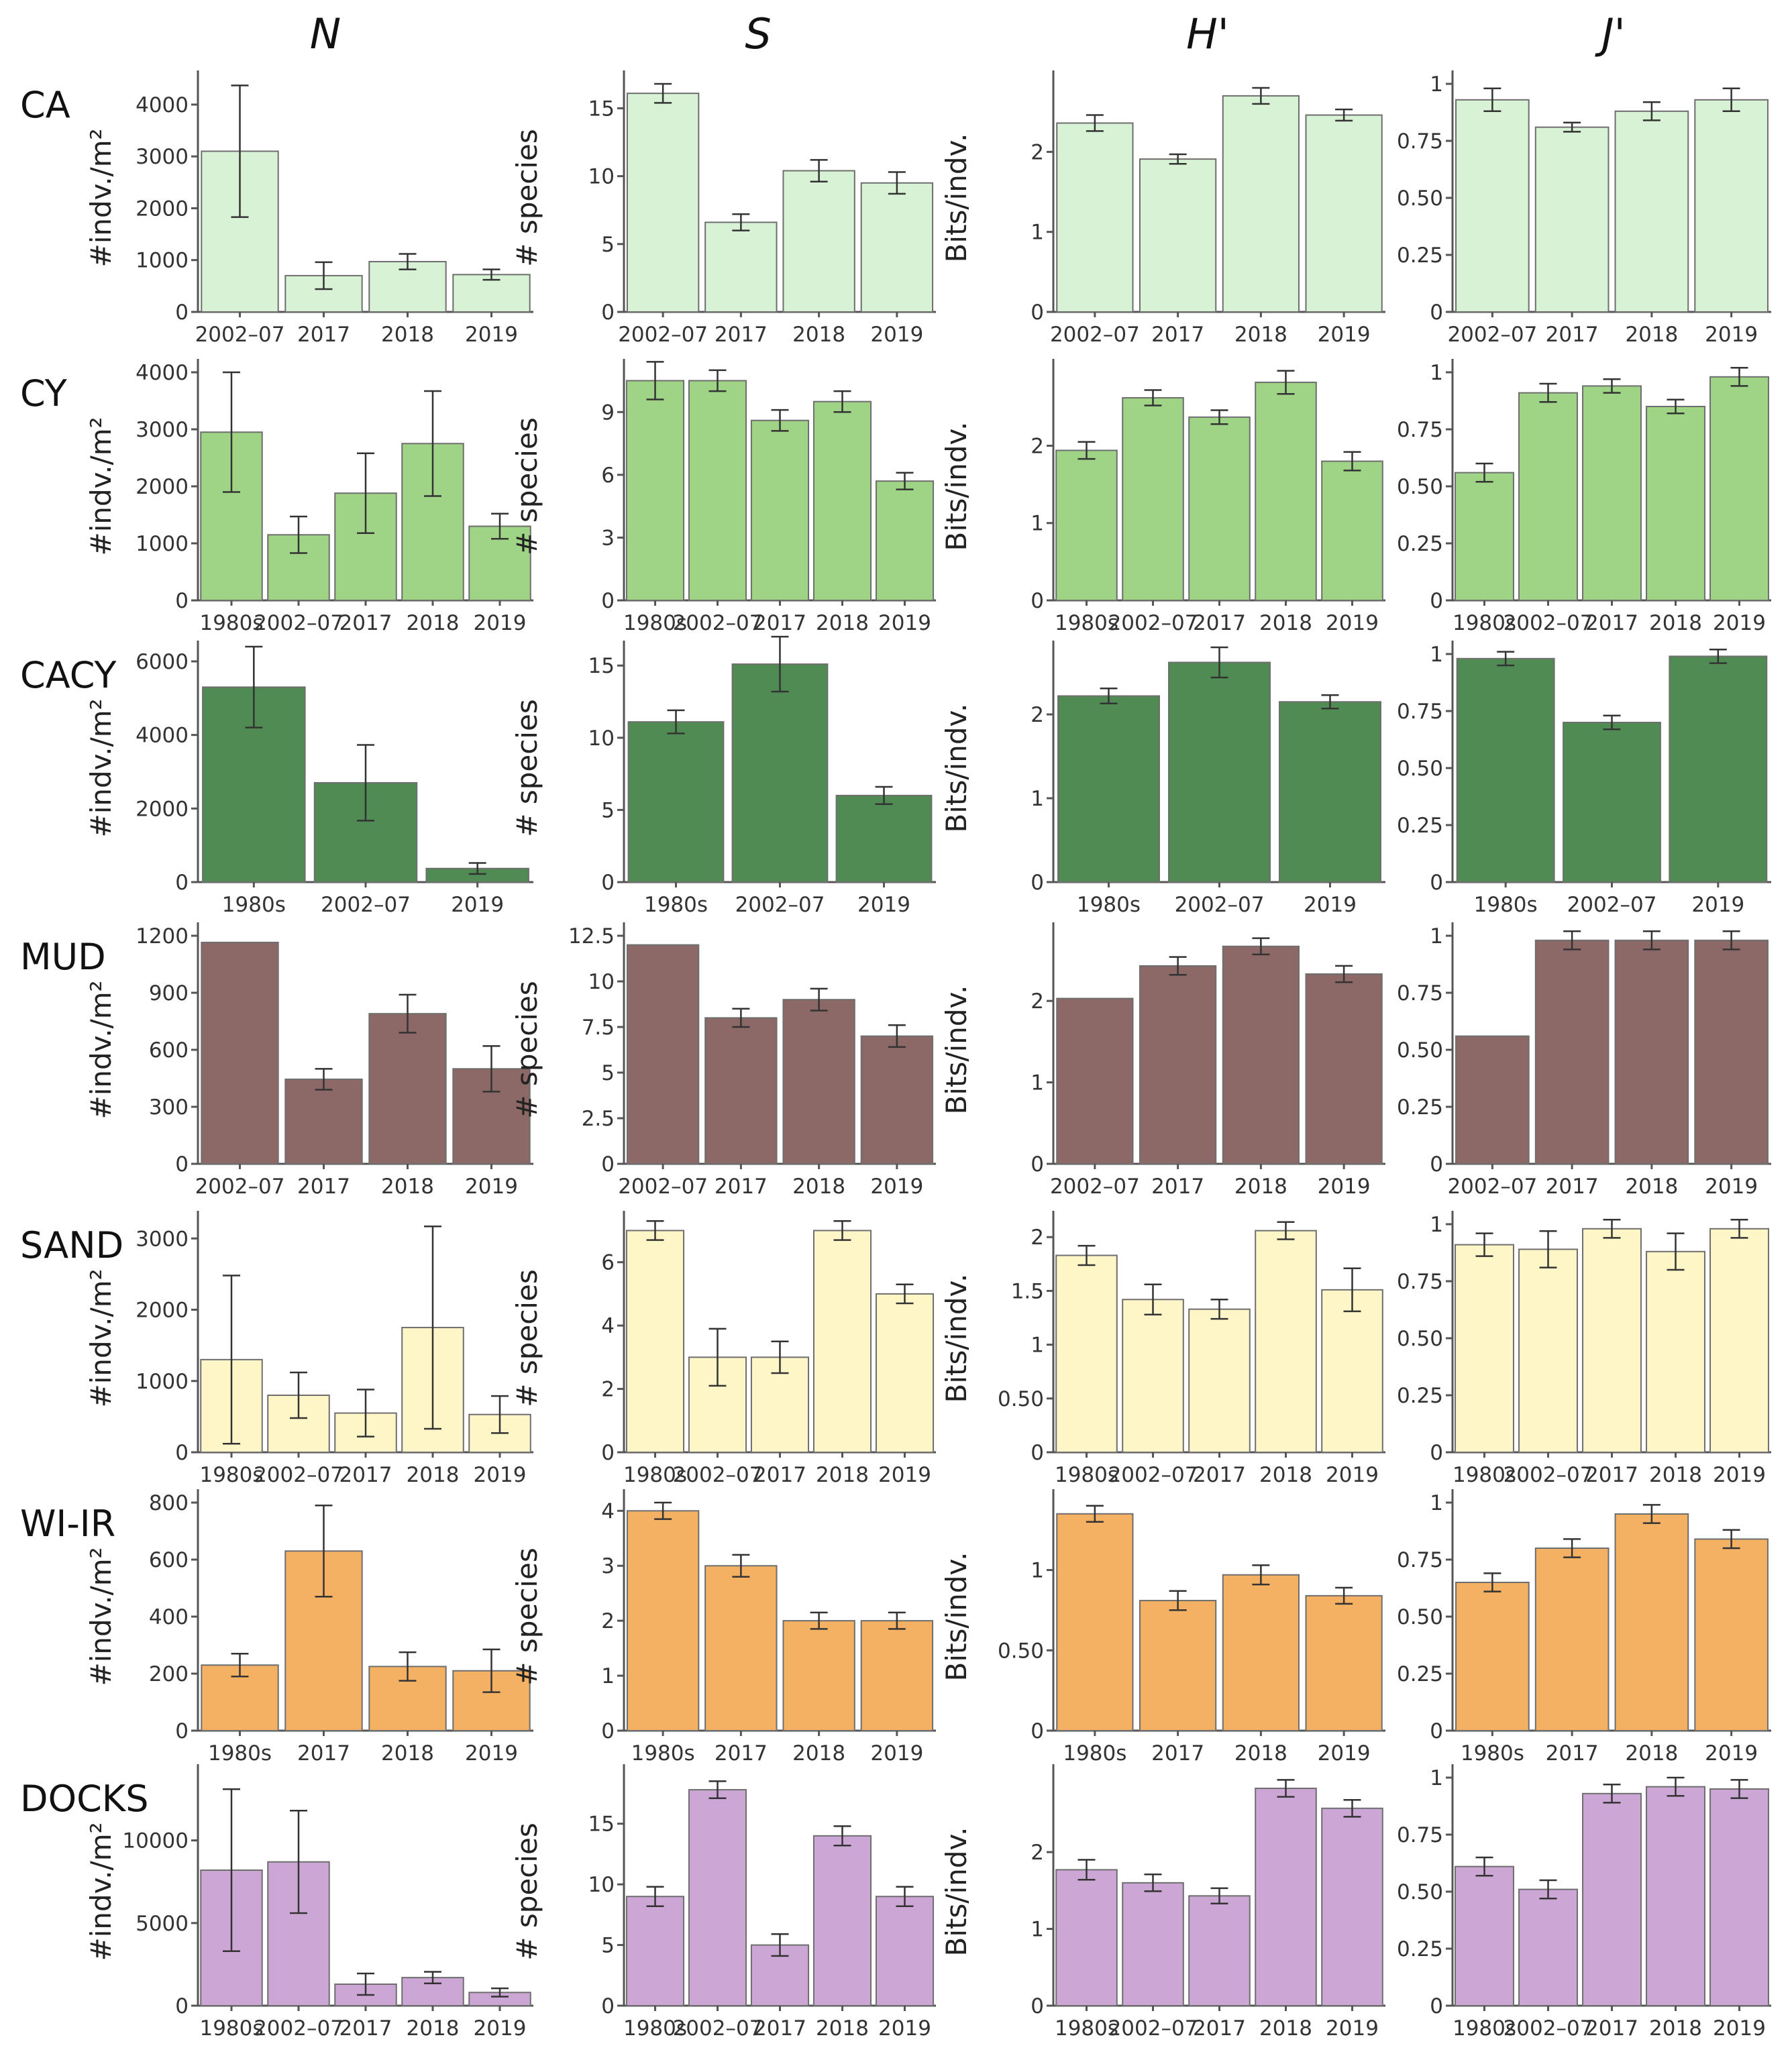 This screenshot has height=2058, width=1792. I want to click on y-tick-label: 200, so click(169, 1674).